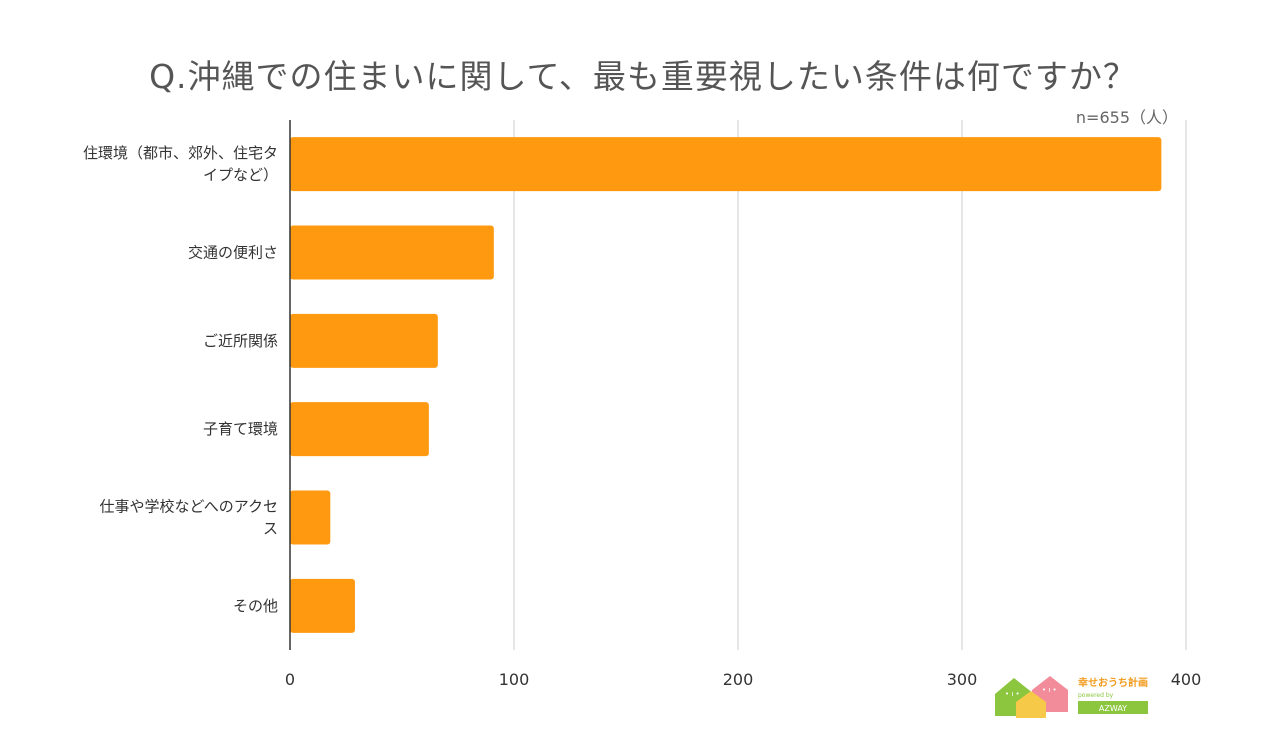 The width and height of the screenshot is (1286, 738). I want to click on x-tick-label: 300, so click(962, 679).